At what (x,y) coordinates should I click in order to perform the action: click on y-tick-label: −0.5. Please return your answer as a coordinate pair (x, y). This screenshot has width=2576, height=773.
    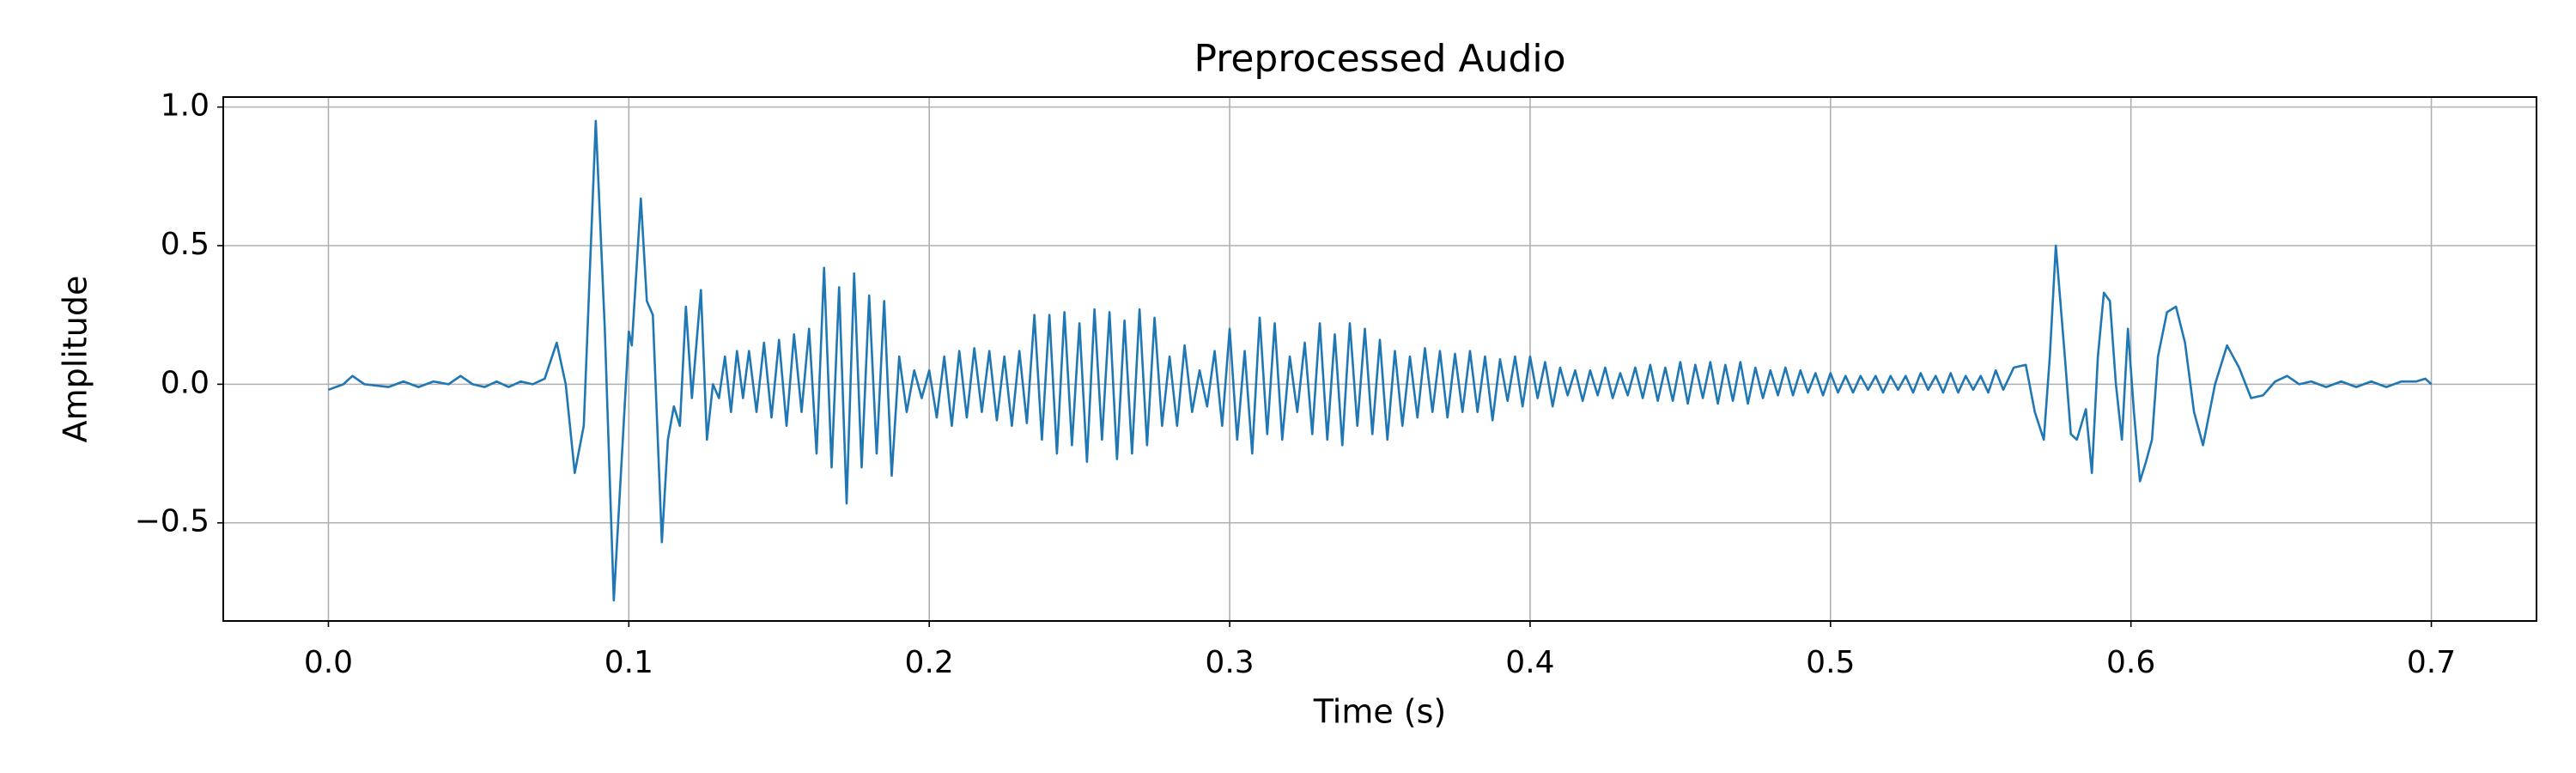
    Looking at the image, I should click on (172, 521).